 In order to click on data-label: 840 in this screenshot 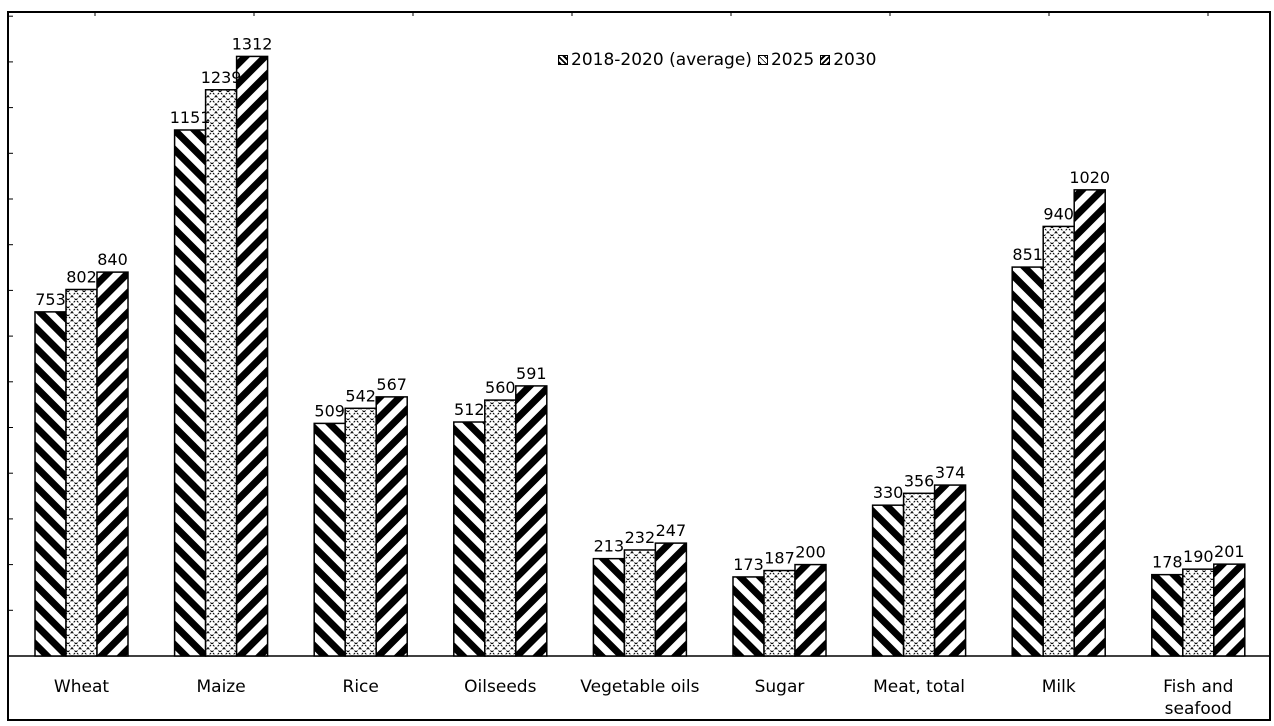, I will do `click(112, 259)`.